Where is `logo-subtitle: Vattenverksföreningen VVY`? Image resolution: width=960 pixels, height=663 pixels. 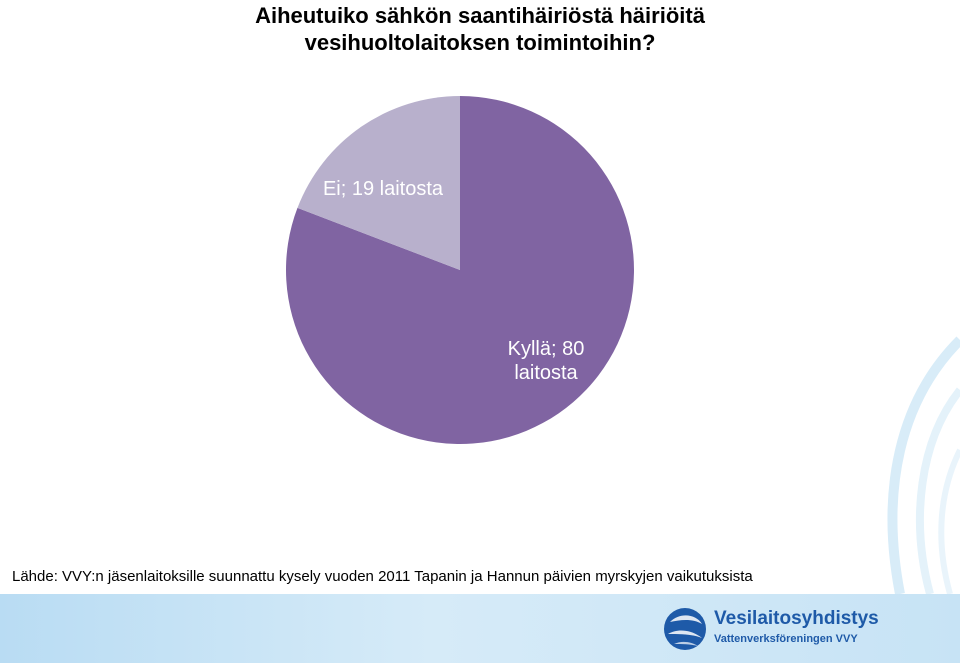
logo-subtitle: Vattenverksföreningen VVY is located at coordinates (786, 639).